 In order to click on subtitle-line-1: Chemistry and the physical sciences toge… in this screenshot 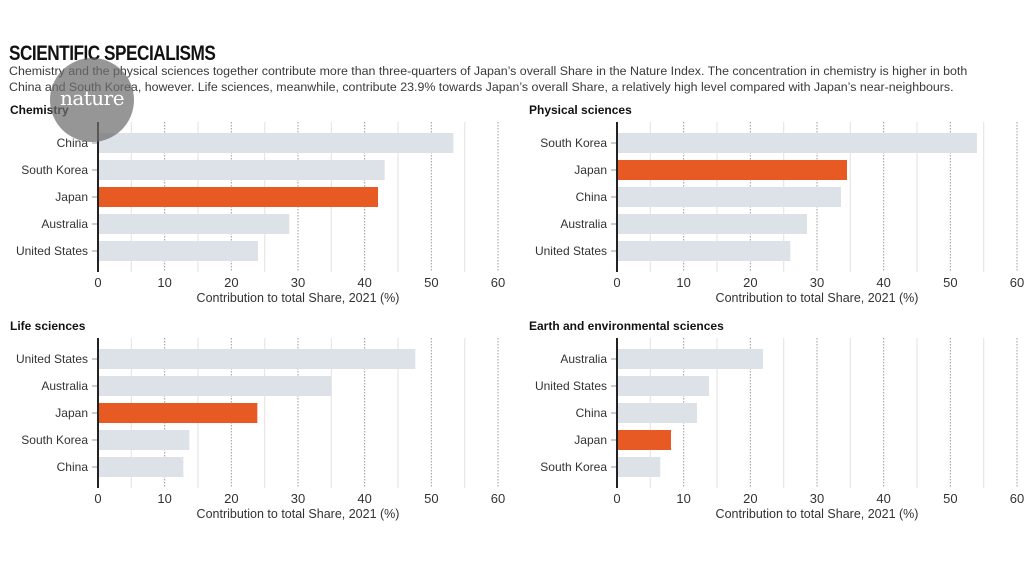, I will do `click(488, 71)`.